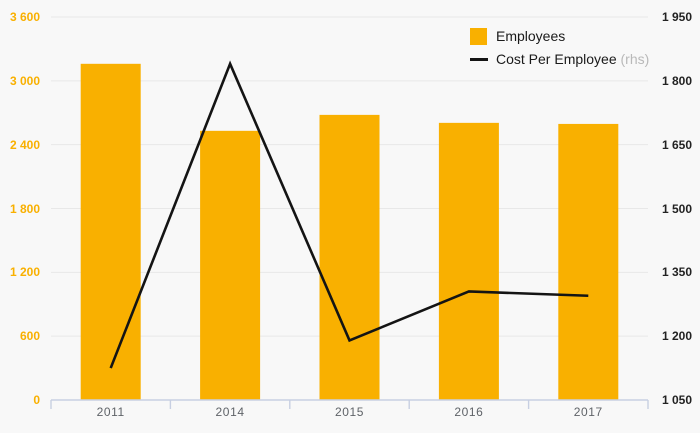 This screenshot has height=433, width=700. I want to click on legend-item-cost-per-employee: Cost Per Employee (rhs), so click(559, 59).